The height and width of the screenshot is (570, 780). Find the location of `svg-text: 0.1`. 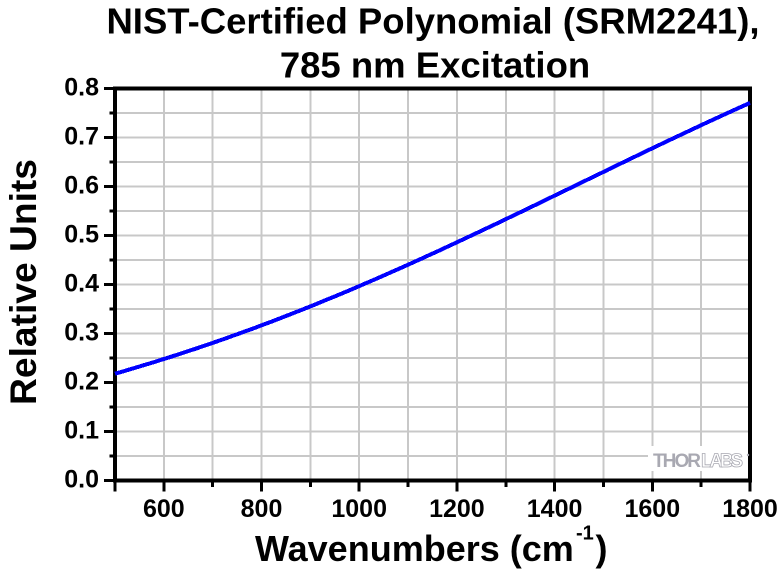

svg-text: 0.1 is located at coordinates (81, 431).